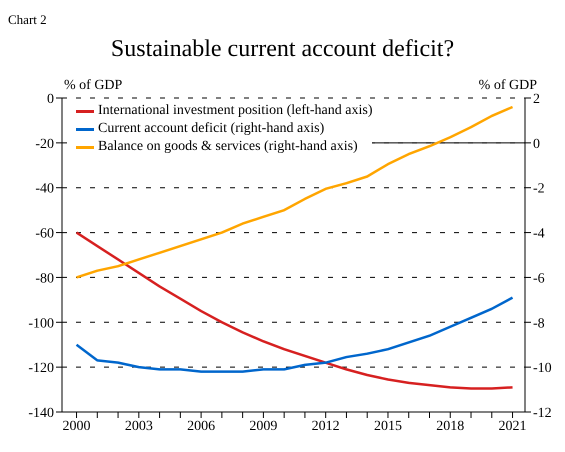 This screenshot has width=565, height=452. I want to click on y-tick-label: -100, so click(41, 324).